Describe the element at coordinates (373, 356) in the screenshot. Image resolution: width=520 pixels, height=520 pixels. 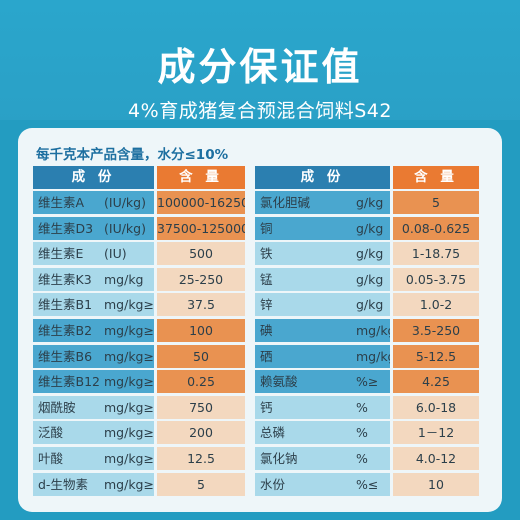
I see `ingredient-unit: mg/kg` at that location.